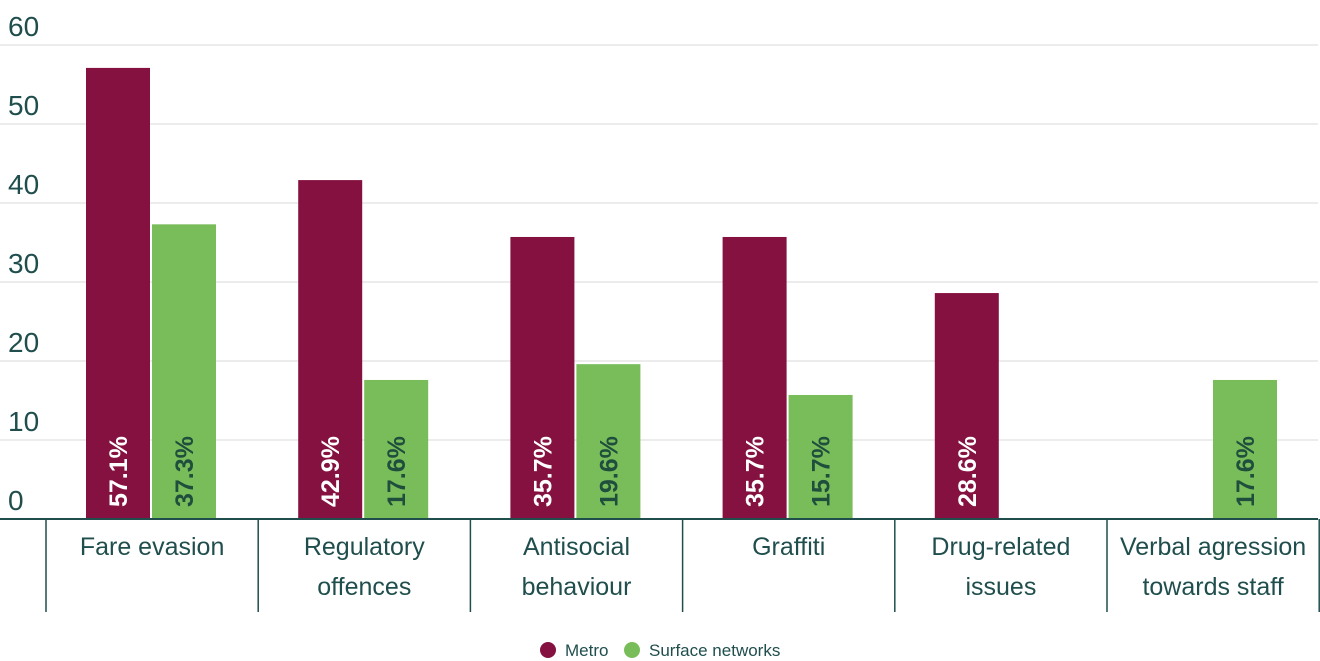  What do you see at coordinates (576, 547) in the screenshot?
I see `category-label: Antisocial` at bounding box center [576, 547].